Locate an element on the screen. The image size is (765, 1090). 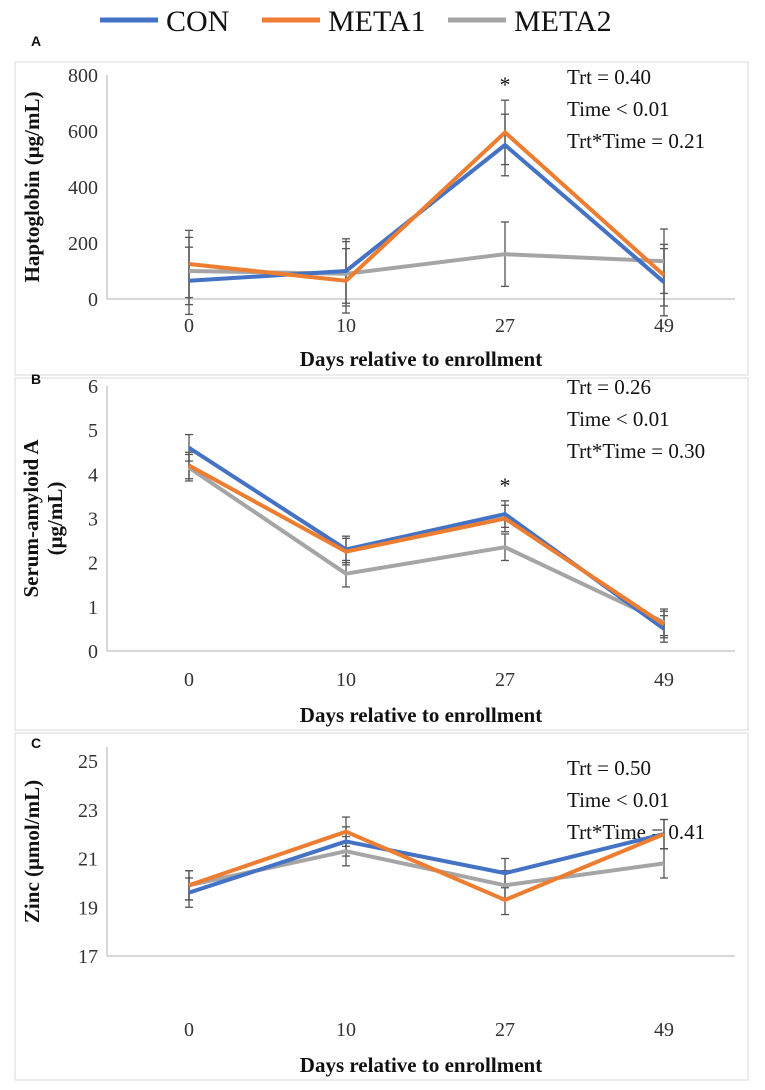
panel-b-series-line-meta1 is located at coordinates (427, 545).